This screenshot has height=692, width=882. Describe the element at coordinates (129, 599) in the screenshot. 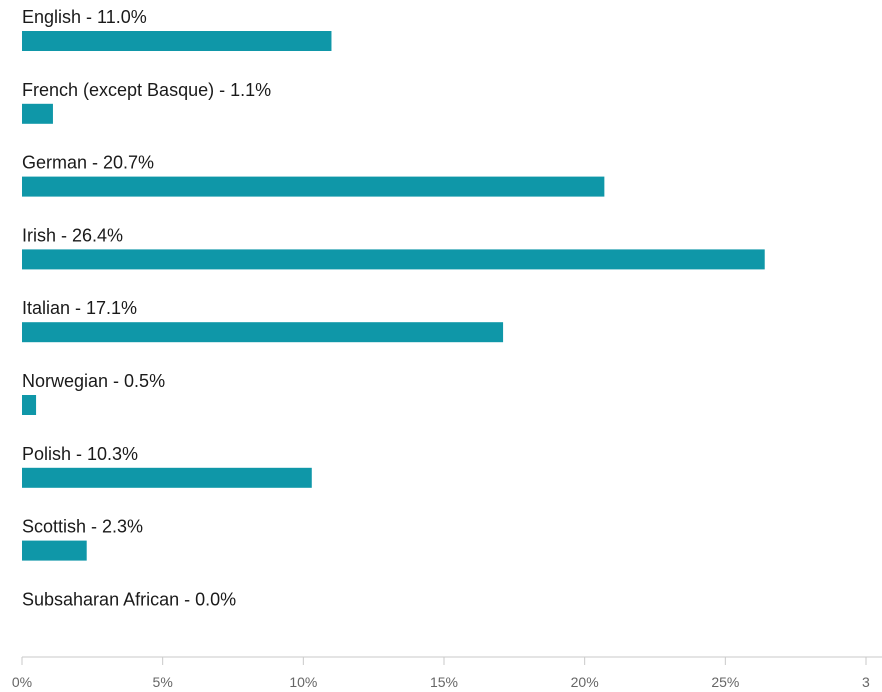

I see `bar-label: Subsaharan African - 0.0%` at that location.